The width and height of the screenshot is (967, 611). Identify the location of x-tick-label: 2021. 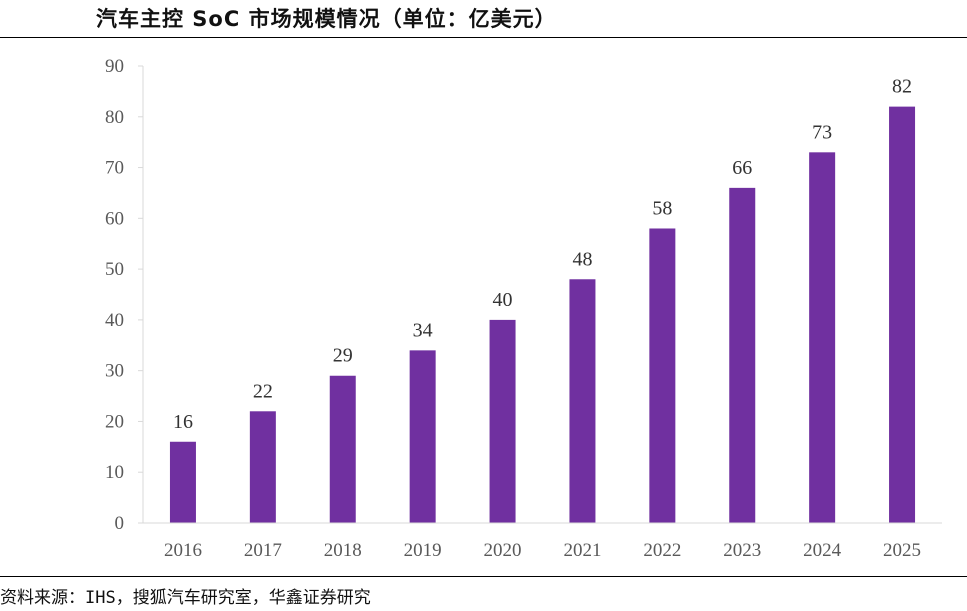
(582, 550).